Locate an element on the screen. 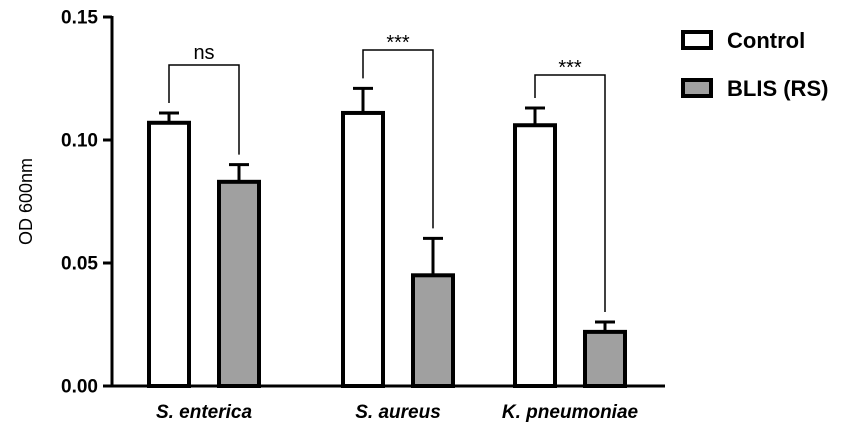 The height and width of the screenshot is (437, 850). legend-label: Control is located at coordinates (766, 40).